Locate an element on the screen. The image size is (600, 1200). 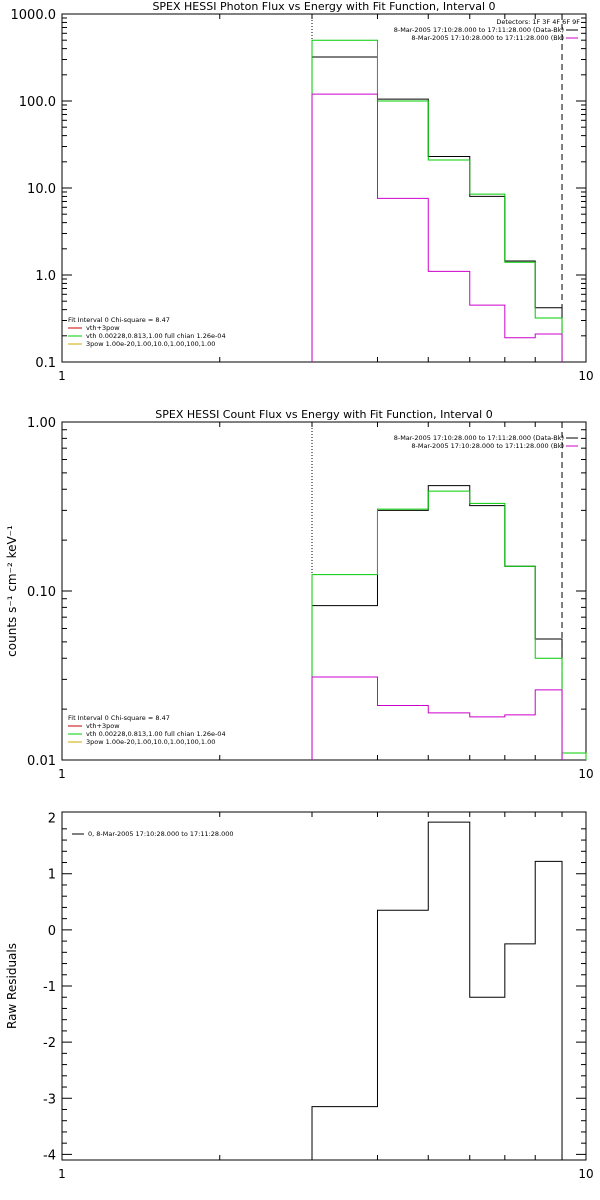
panel1-ytick-label: 100.0 is located at coordinates (37, 102).